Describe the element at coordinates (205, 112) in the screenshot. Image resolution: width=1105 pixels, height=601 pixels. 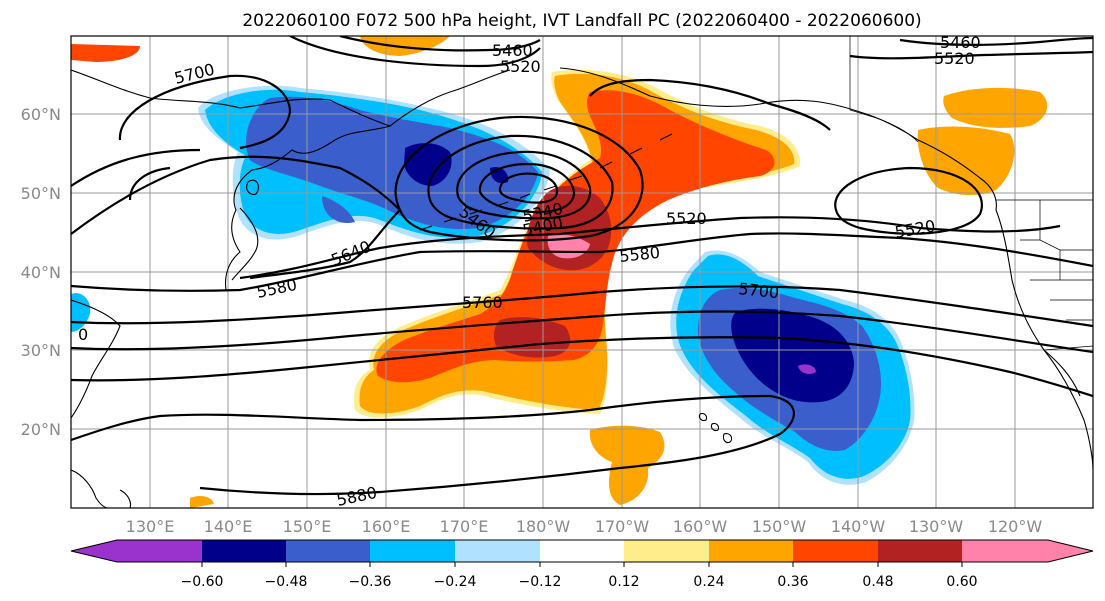
I see `contour-5700-northwest` at that location.